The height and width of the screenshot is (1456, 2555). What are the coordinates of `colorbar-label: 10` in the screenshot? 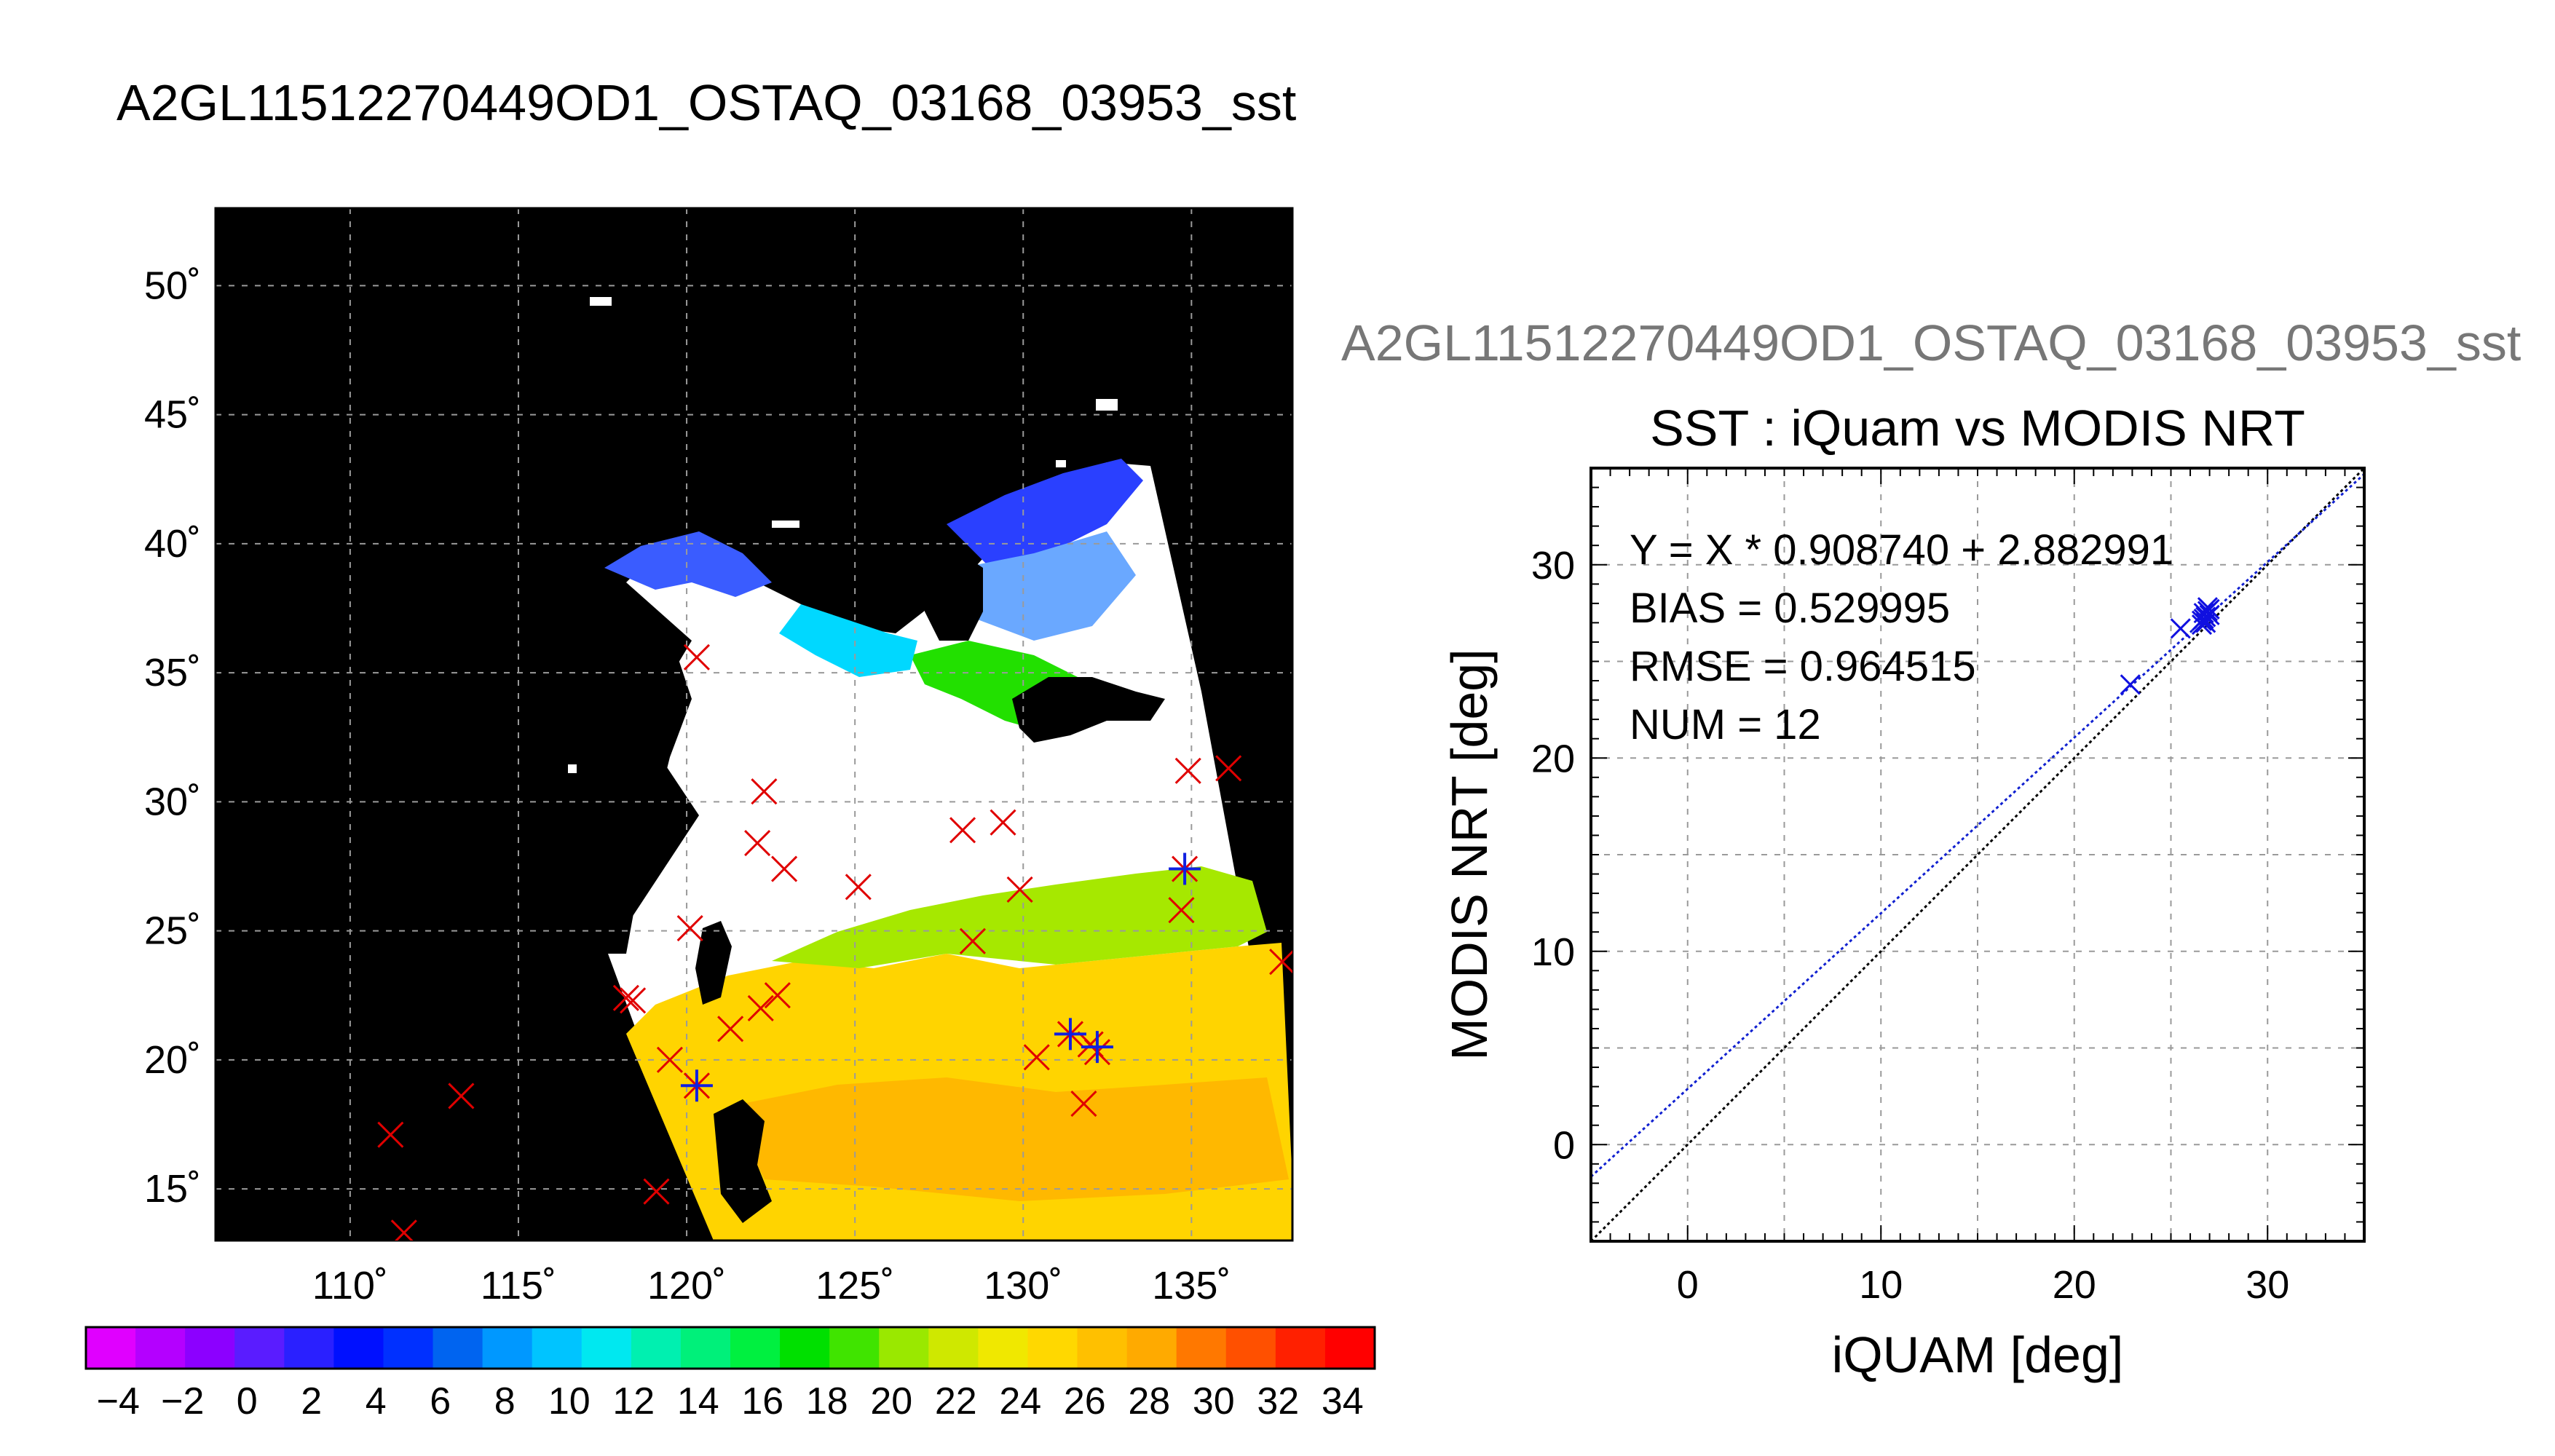 It's located at (569, 1401).